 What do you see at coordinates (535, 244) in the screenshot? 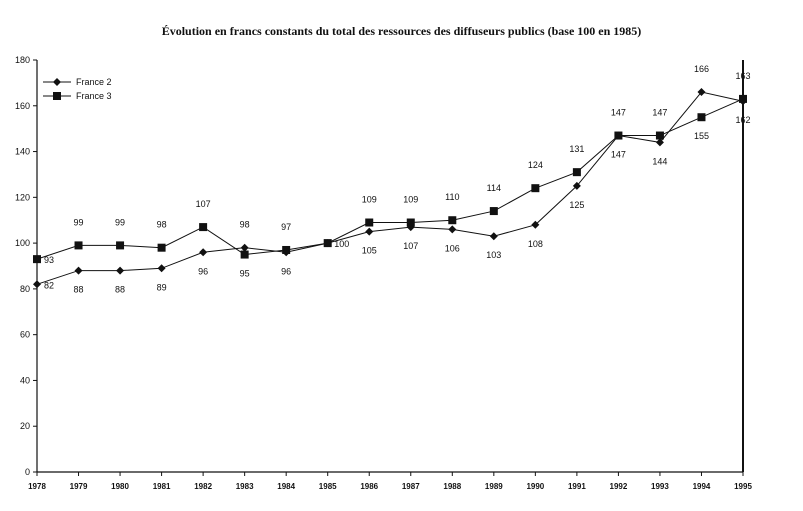
I see `data-label: 108` at bounding box center [535, 244].